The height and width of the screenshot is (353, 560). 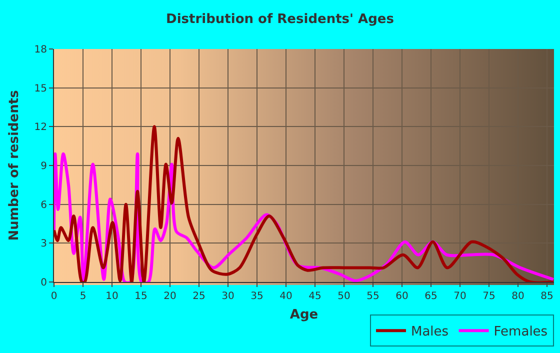 I want to click on x-tick-label: 80, so click(x=518, y=296).